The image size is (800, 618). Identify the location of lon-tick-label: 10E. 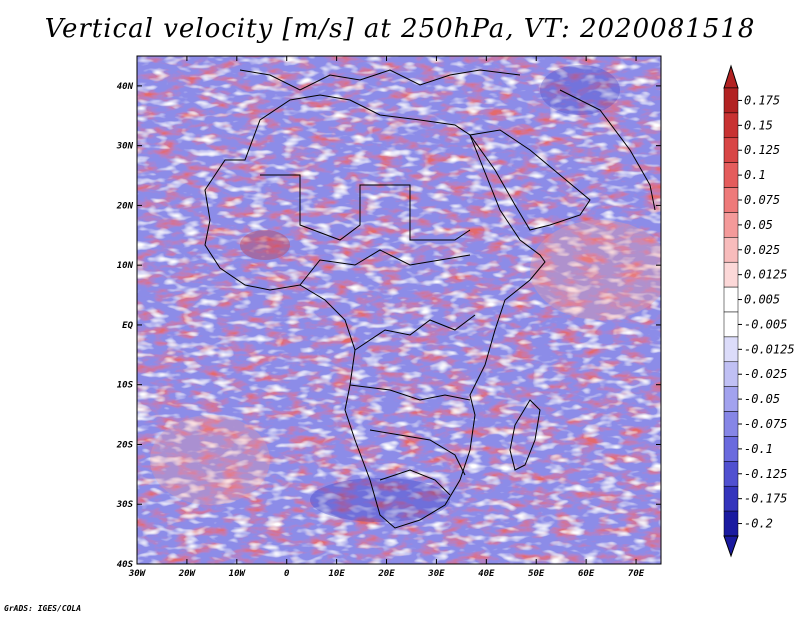
(336, 574).